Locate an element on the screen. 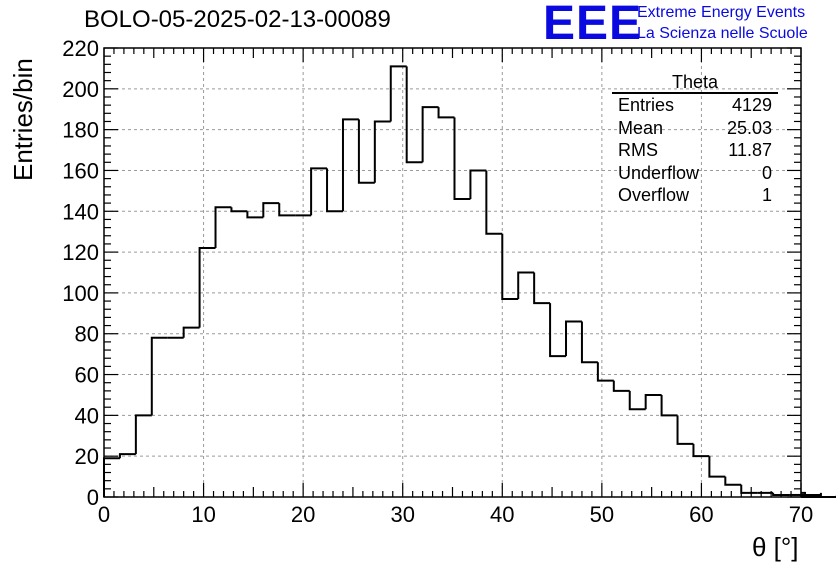 The height and width of the screenshot is (572, 836). x-tick-label: 70 is located at coordinates (801, 514).